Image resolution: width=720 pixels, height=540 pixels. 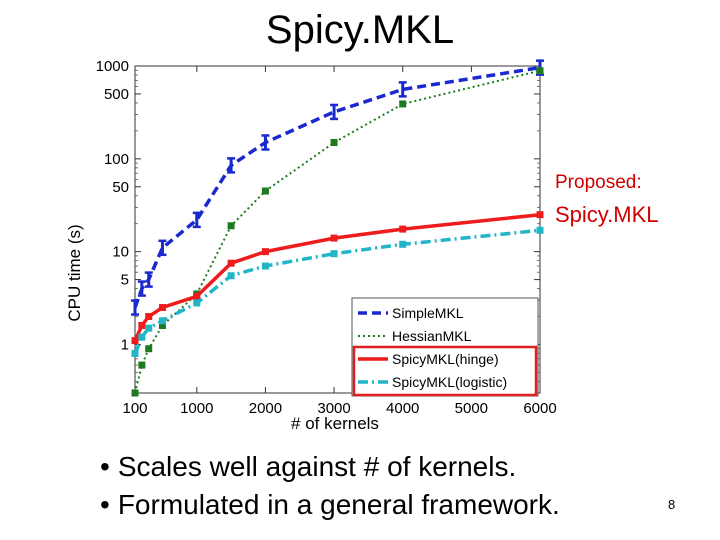 What do you see at coordinates (402, 408) in the screenshot?
I see `x-tick-label: 4000` at bounding box center [402, 408].